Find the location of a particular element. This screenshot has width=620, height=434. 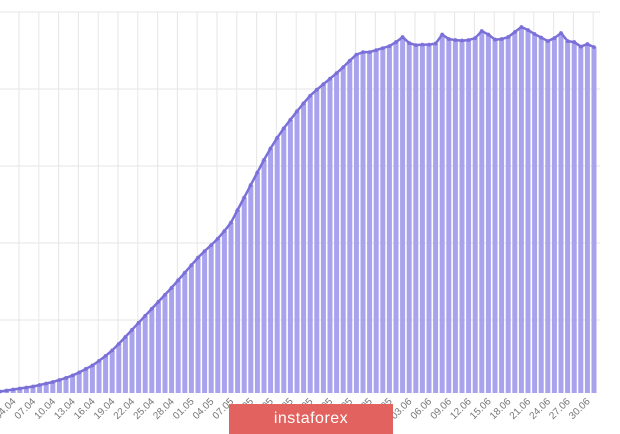

x-tick-label: 07.04 is located at coordinates (26, 409).